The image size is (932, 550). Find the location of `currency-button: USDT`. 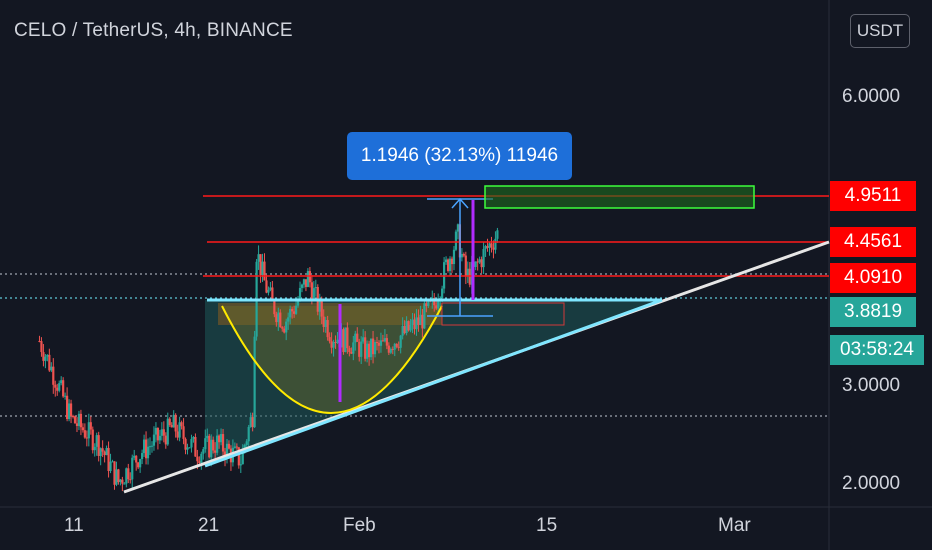

currency-button: USDT is located at coordinates (880, 31).